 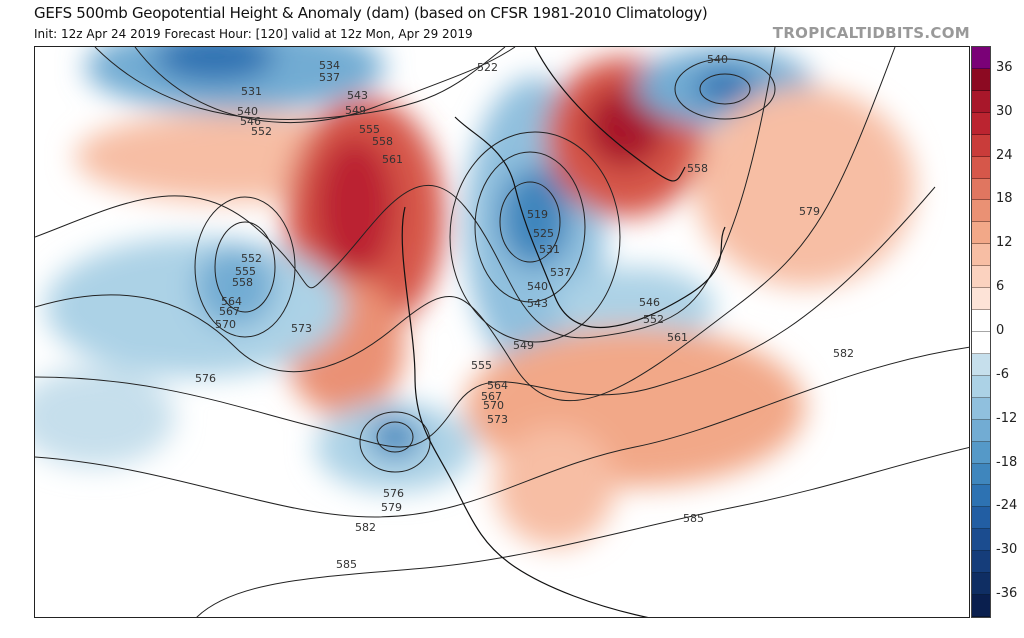 I want to click on site-brand: TROPICALTIDBITS.COM, so click(x=871, y=33).